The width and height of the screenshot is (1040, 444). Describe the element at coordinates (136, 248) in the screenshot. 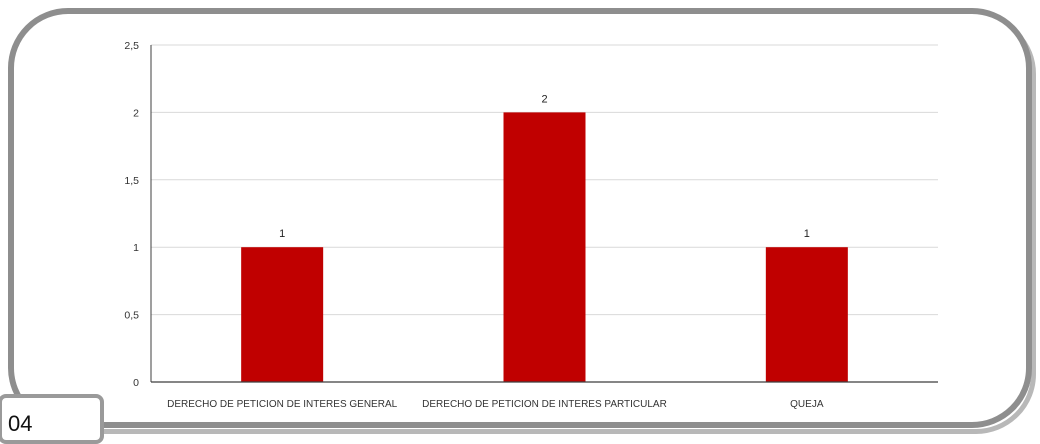

I see `y-tick-label: 1` at that location.